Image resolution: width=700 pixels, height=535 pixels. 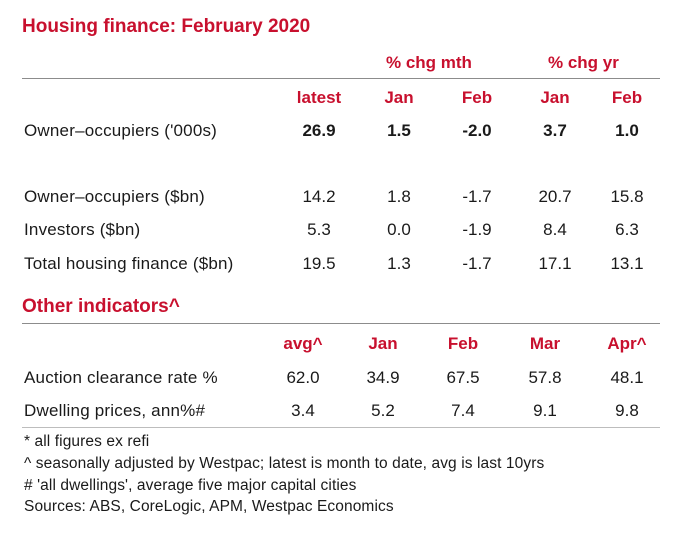 I want to click on col-header-avg: avg^, so click(x=303, y=343).